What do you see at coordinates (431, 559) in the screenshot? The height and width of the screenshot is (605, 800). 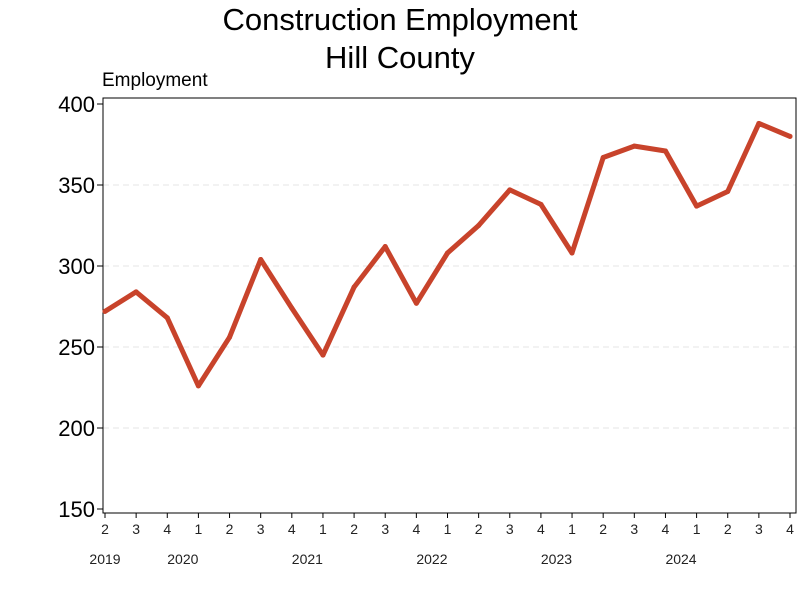 I see `year-label: 2022` at bounding box center [431, 559].